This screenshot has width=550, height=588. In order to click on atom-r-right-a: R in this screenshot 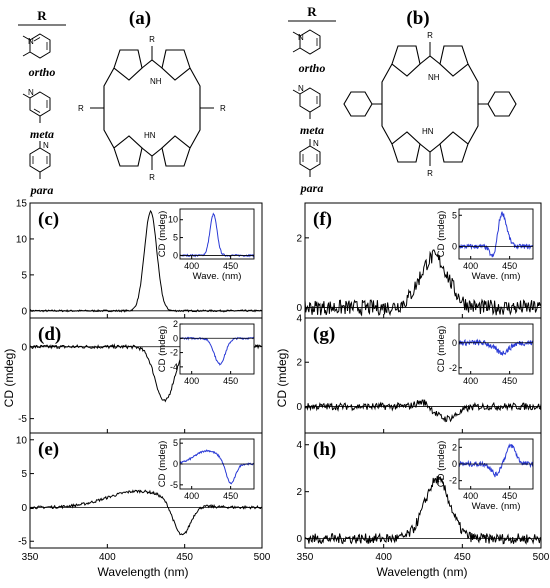, I will do `click(223, 108)`.